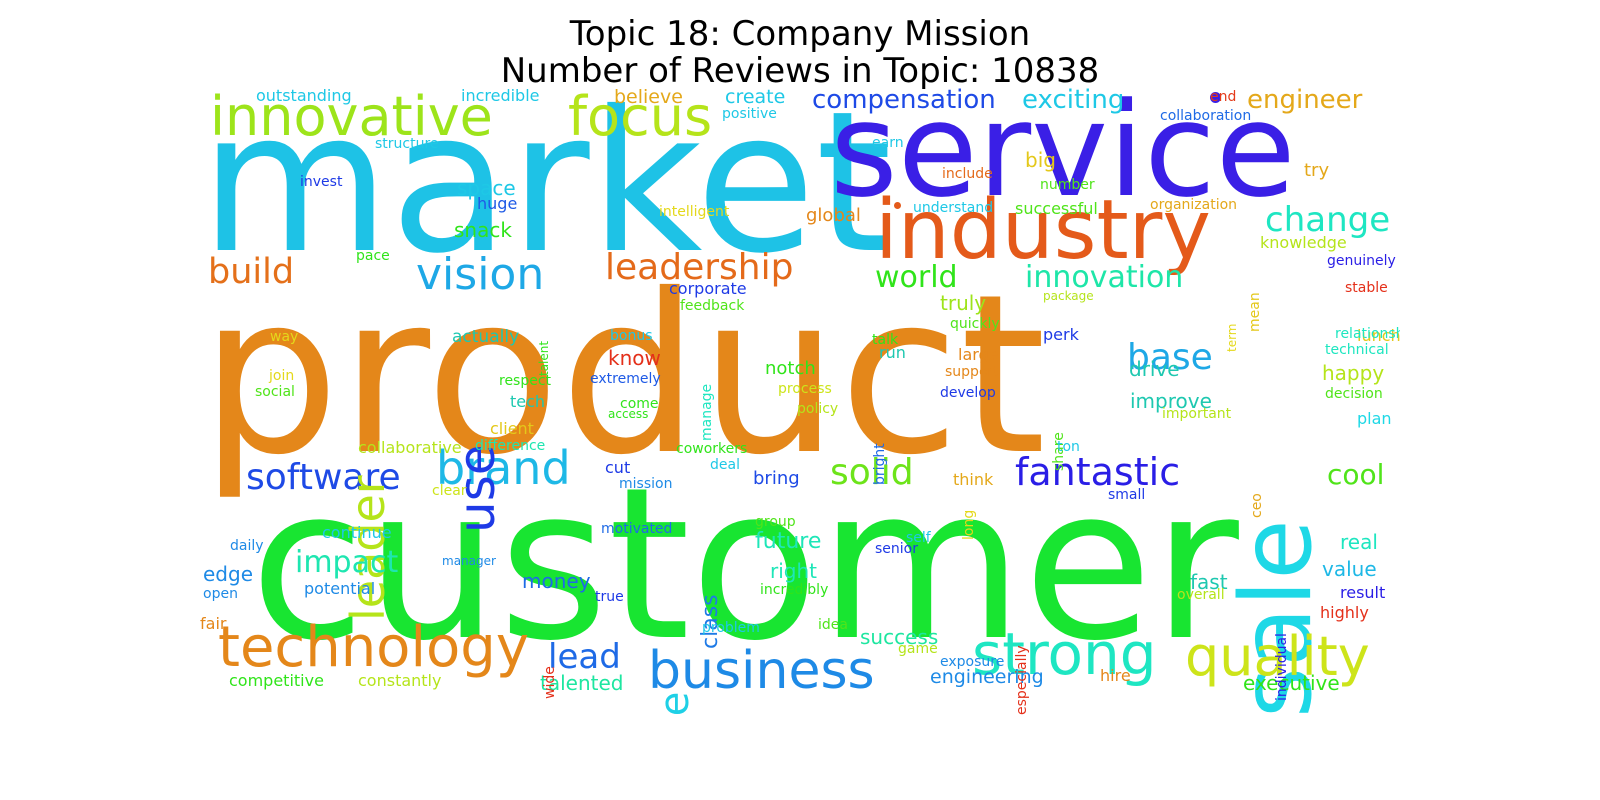 The height and width of the screenshot is (800, 1600). What do you see at coordinates (1215, 97) in the screenshot?
I see `decorative-dot` at bounding box center [1215, 97].